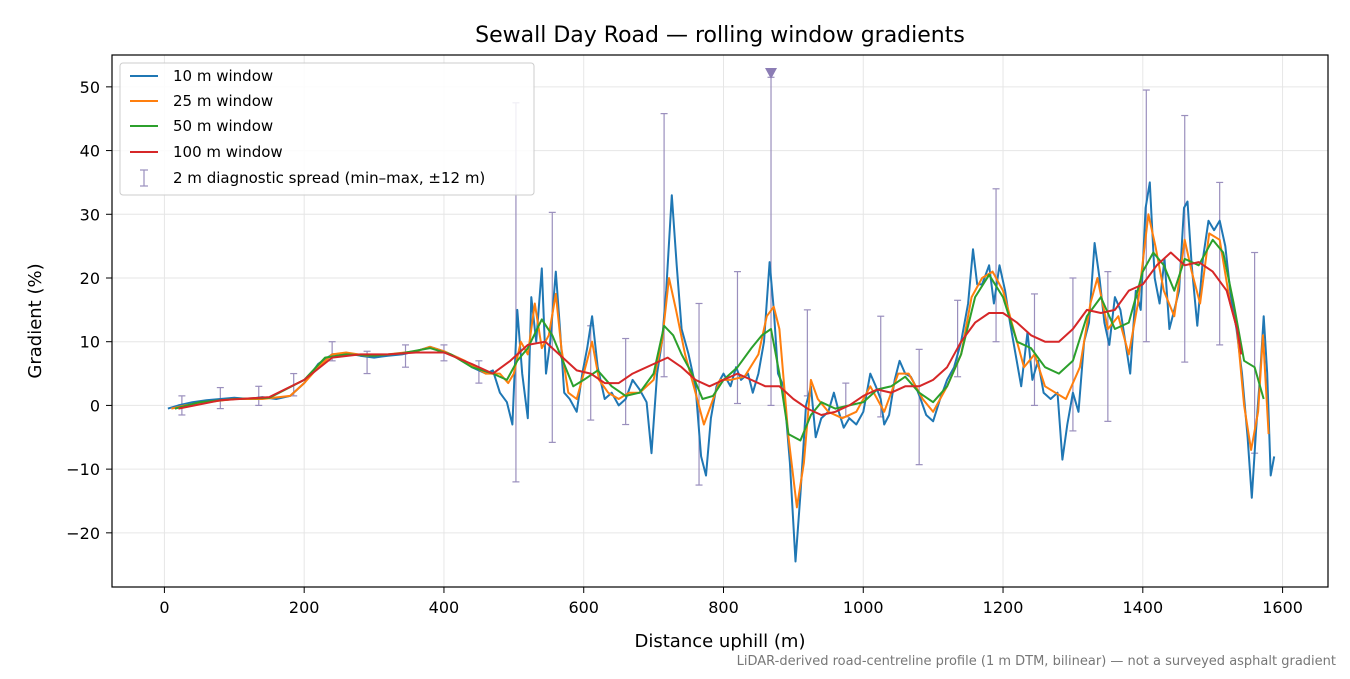  What do you see at coordinates (1282, 607) in the screenshot?
I see `x-tick-label: 1600` at bounding box center [1282, 607].